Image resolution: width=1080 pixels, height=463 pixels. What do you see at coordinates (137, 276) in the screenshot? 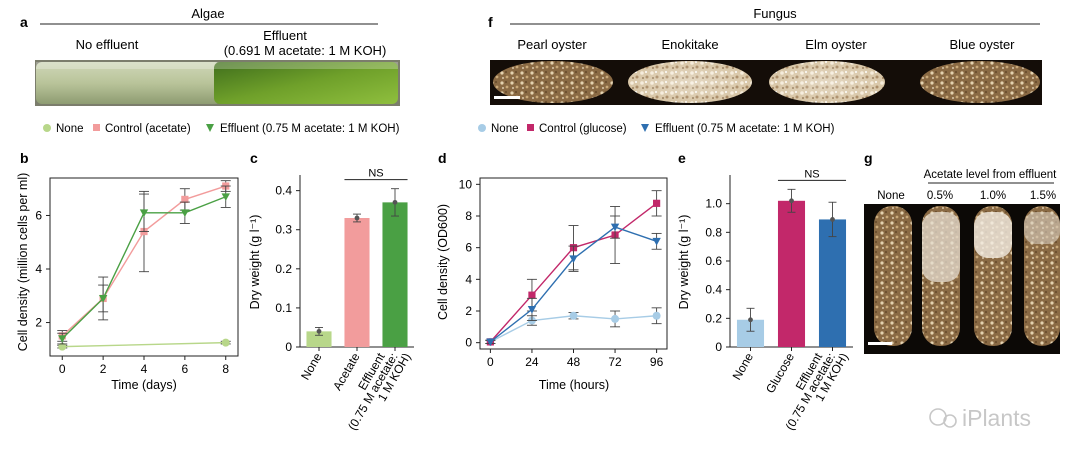
I see `chart-b: 0 2 4 6 8 2 4 6` at bounding box center [137, 276].